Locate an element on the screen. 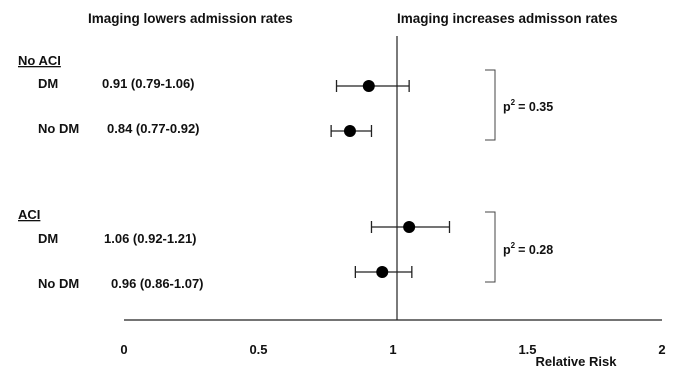 The height and width of the screenshot is (378, 679). group-label-aci: ACI is located at coordinates (29, 214).